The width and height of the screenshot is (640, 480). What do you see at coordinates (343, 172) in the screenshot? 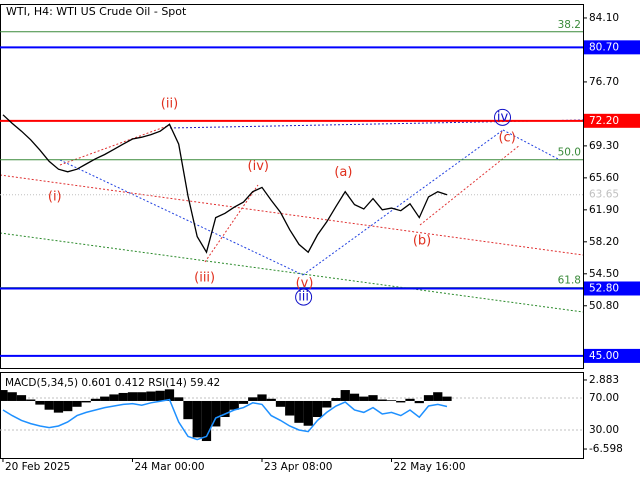
I see `wave-label: (a)` at bounding box center [343, 172].